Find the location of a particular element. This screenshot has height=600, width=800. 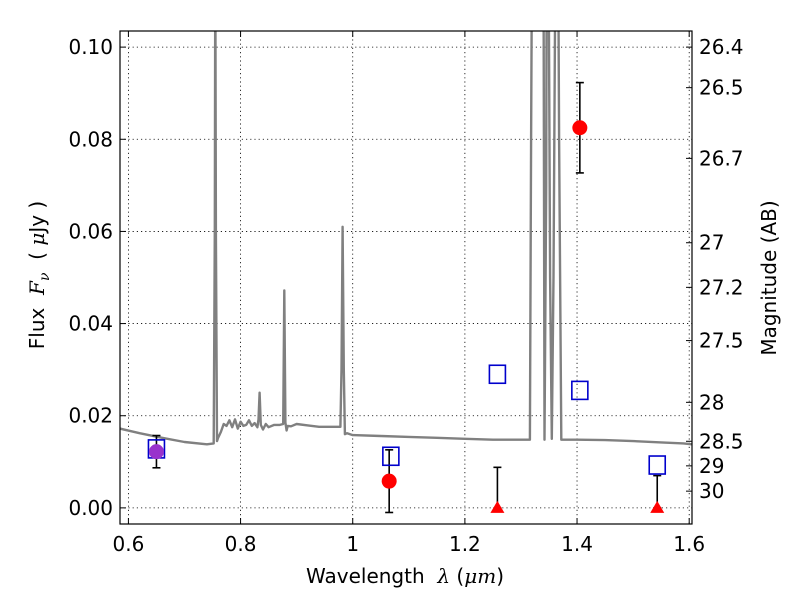

y2-tick-label: 30 is located at coordinates (711, 491).